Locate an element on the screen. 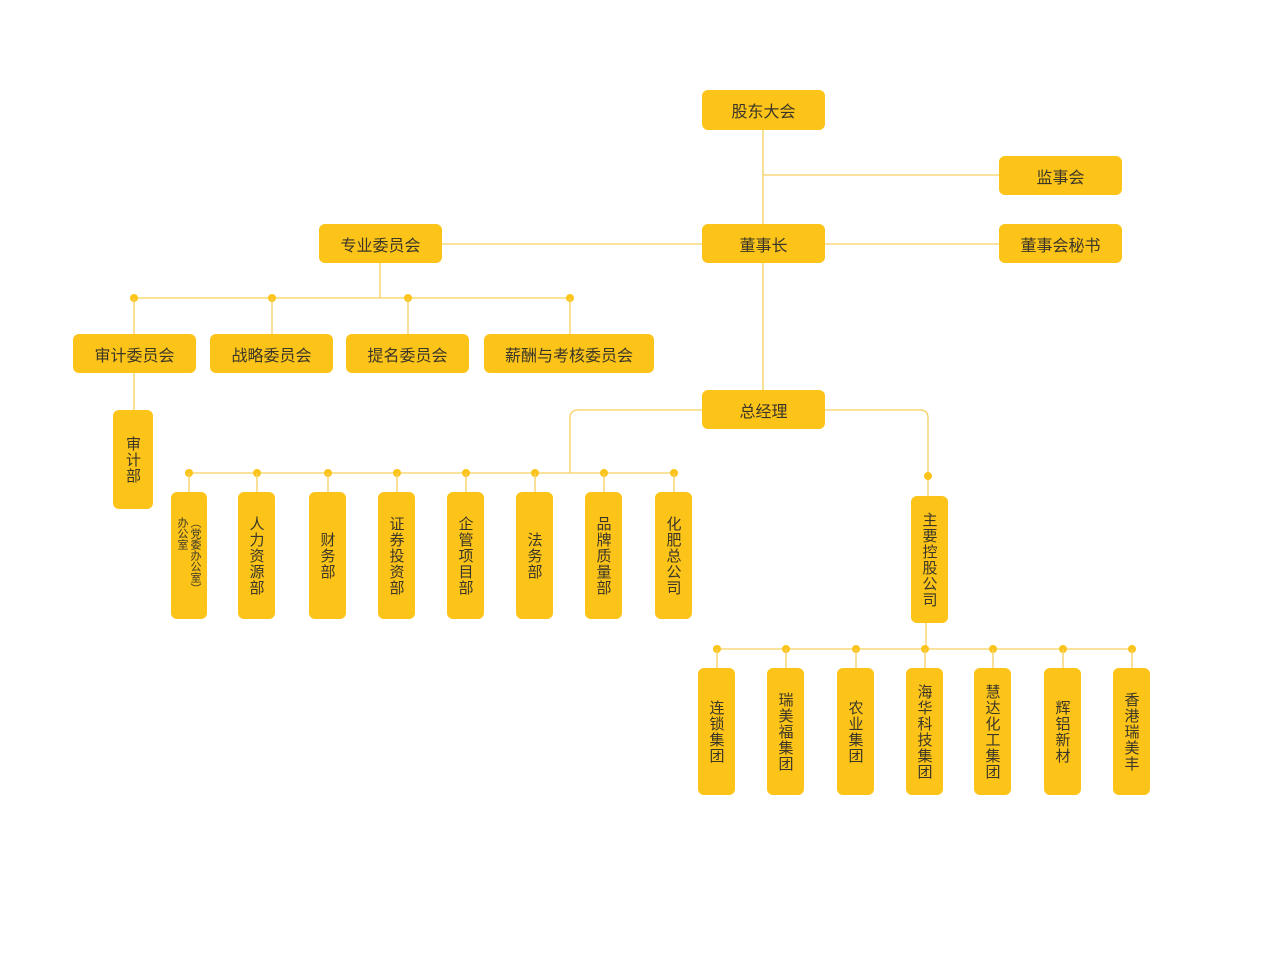 The width and height of the screenshot is (1288, 976). node-label: 企管项目部 is located at coordinates (465, 555).